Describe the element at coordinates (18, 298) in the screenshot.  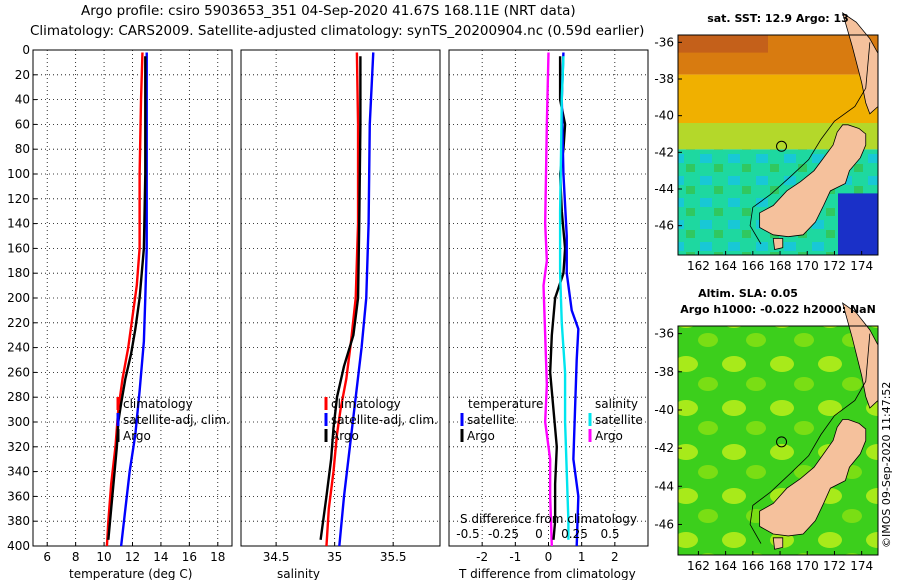
I see `ytick-label: 200` at that location.